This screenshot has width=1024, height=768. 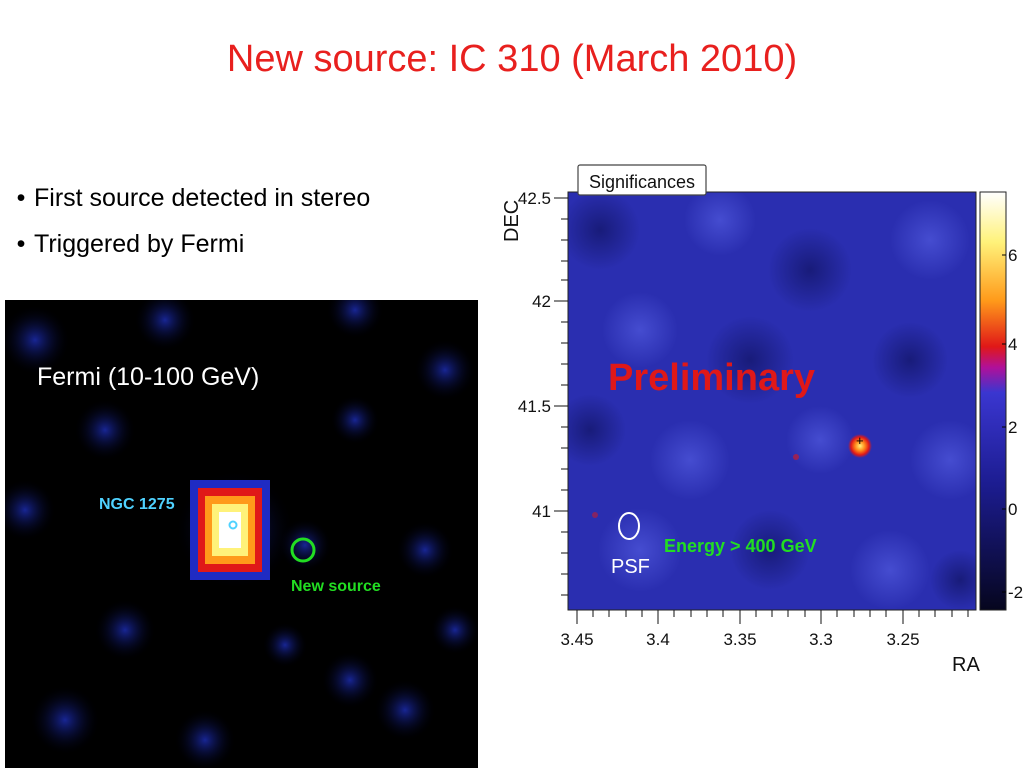 I want to click on y-axis-tick-marks, so click(x=561, y=396).